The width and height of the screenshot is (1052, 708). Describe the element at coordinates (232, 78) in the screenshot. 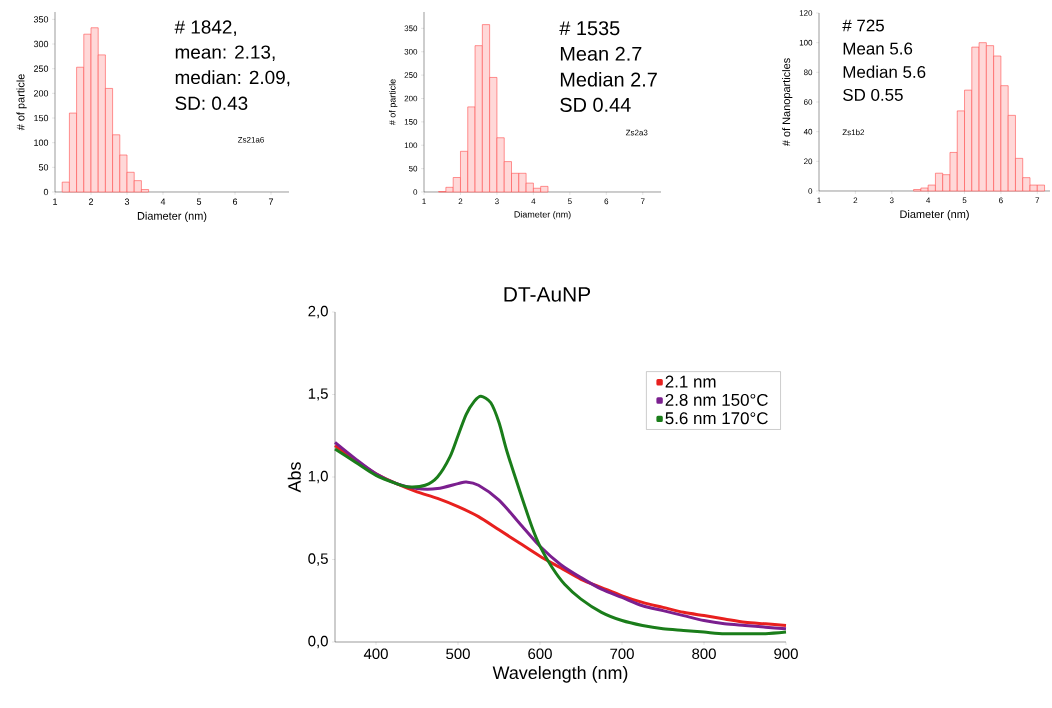

I see `annotation: median: 2.09,` at that location.